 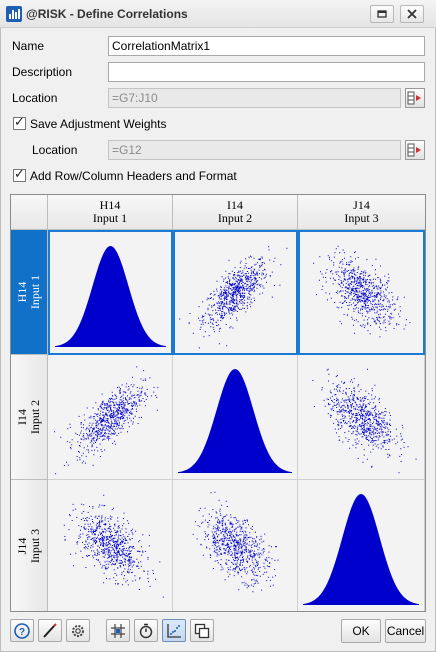 I want to click on row-header-1: H14 Input 1, so click(x=29, y=292).